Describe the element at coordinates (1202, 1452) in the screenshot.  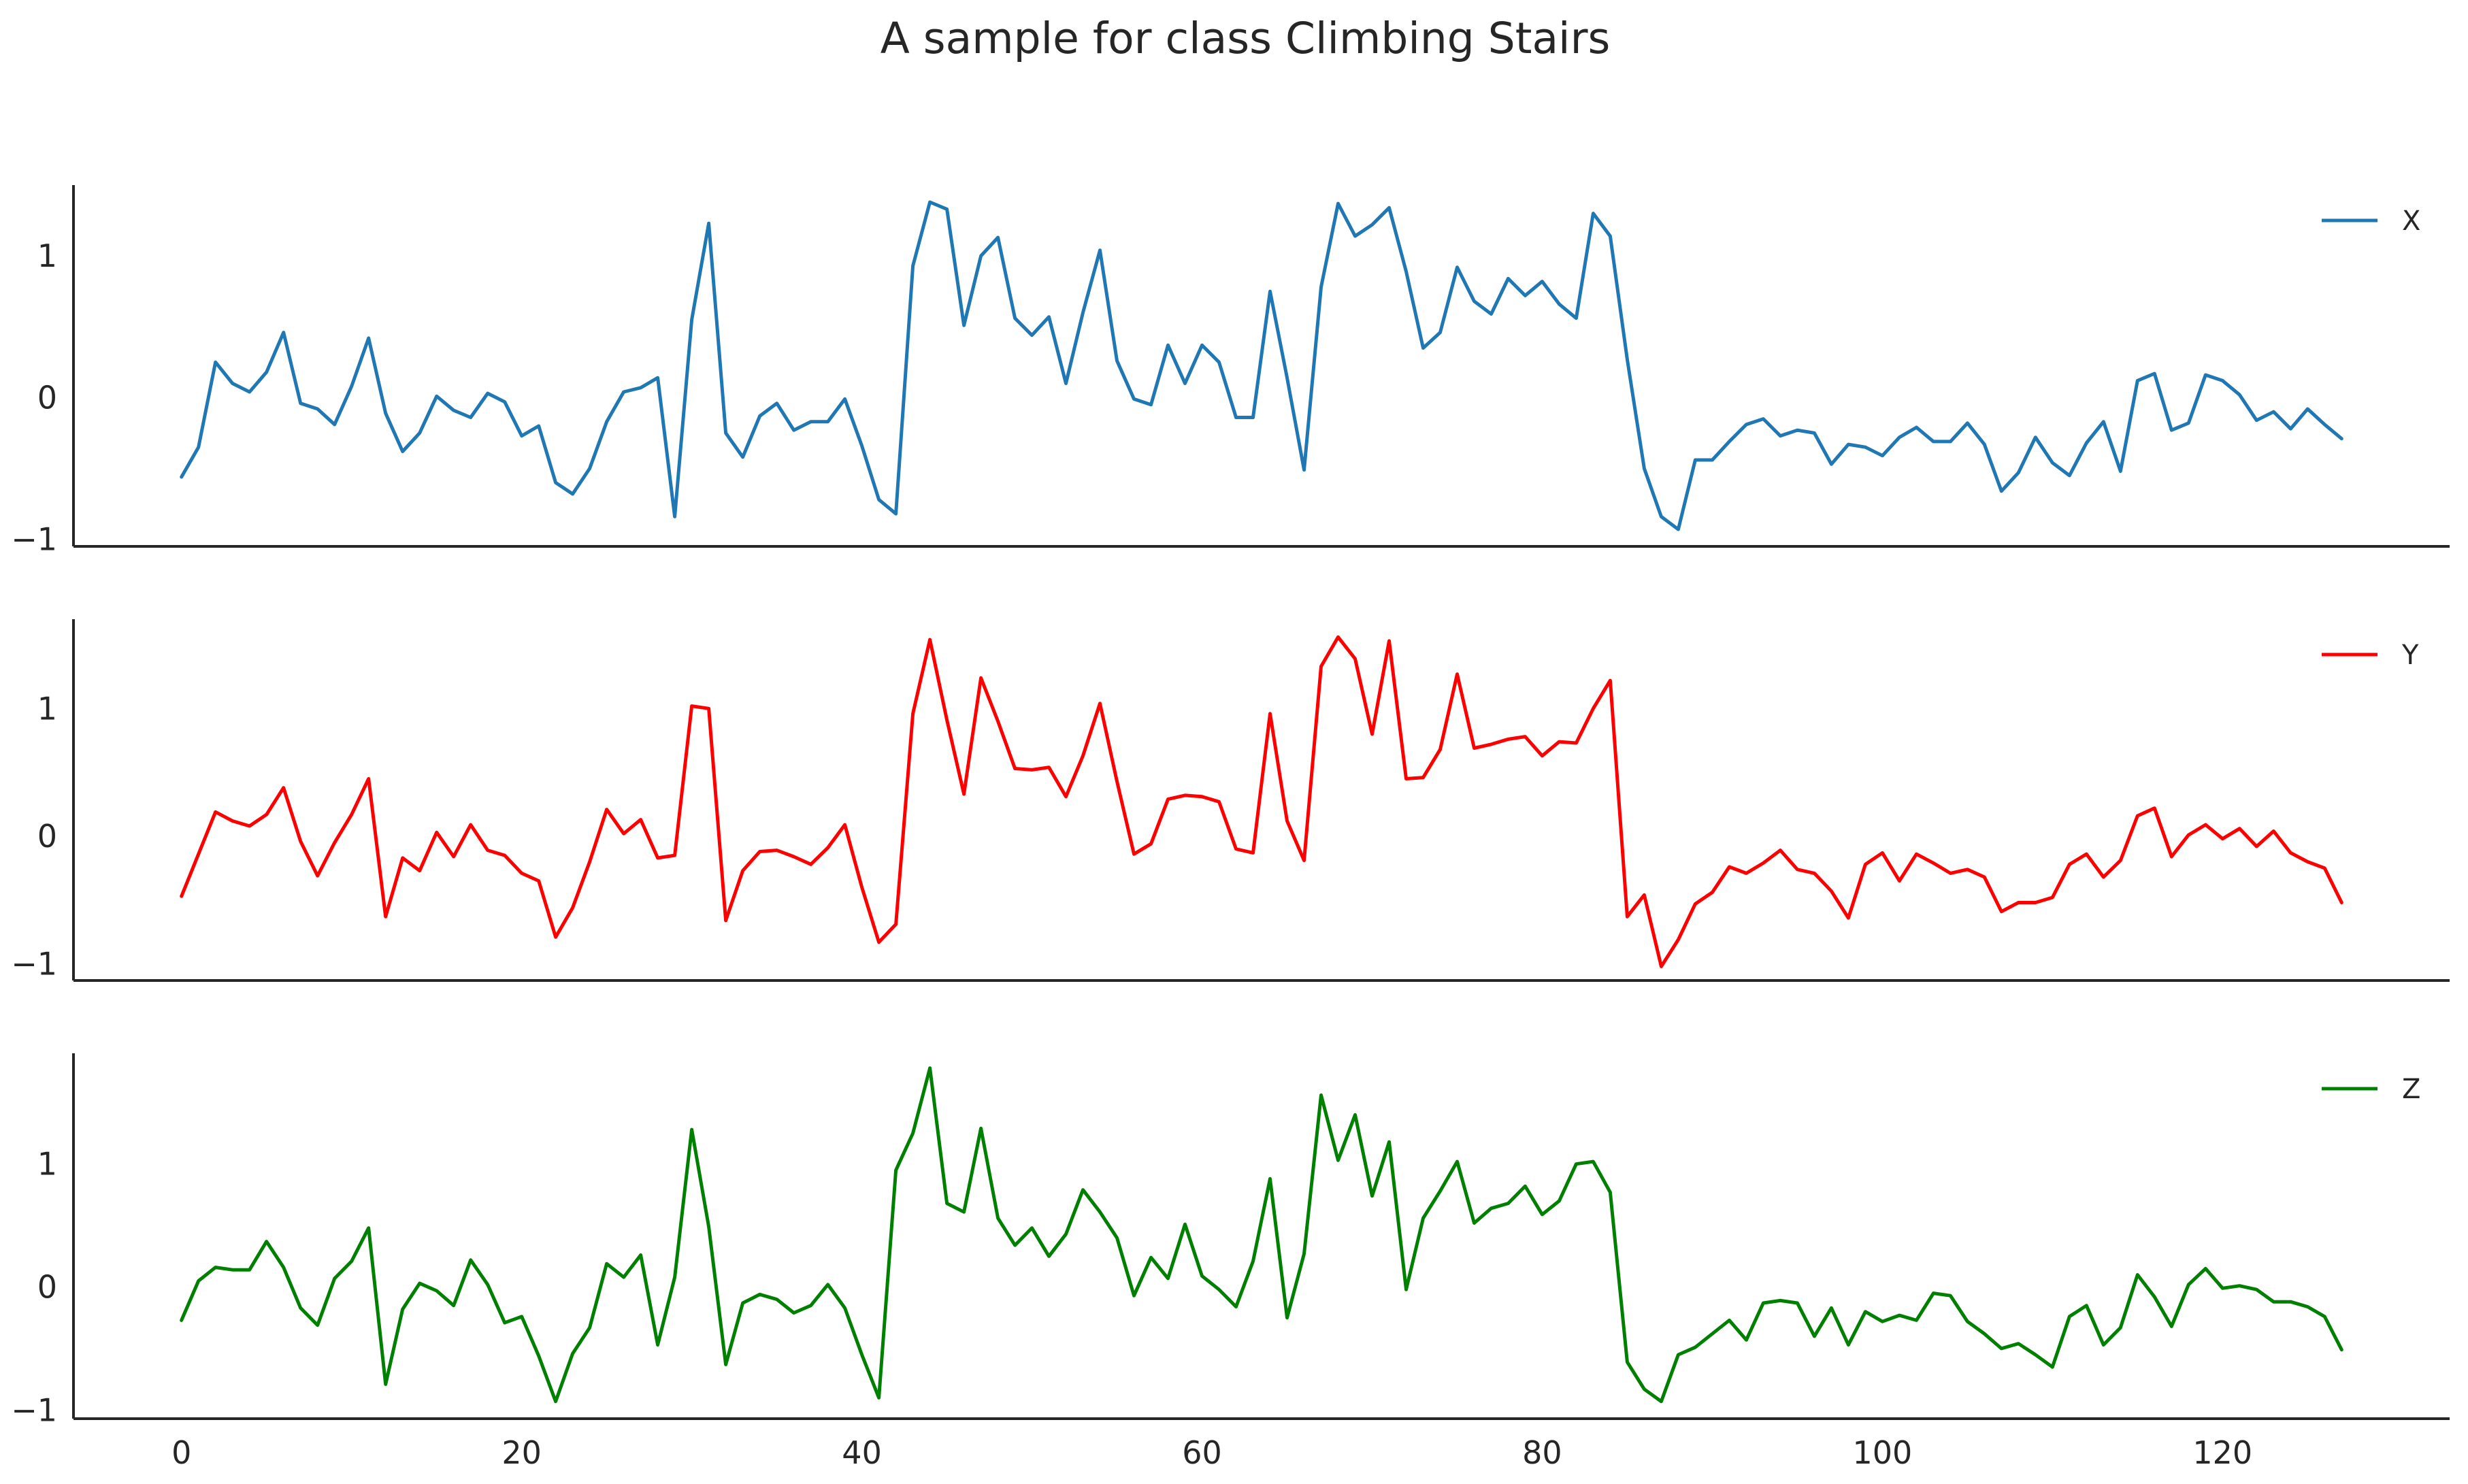
I see `x-tick-label: 60` at that location.